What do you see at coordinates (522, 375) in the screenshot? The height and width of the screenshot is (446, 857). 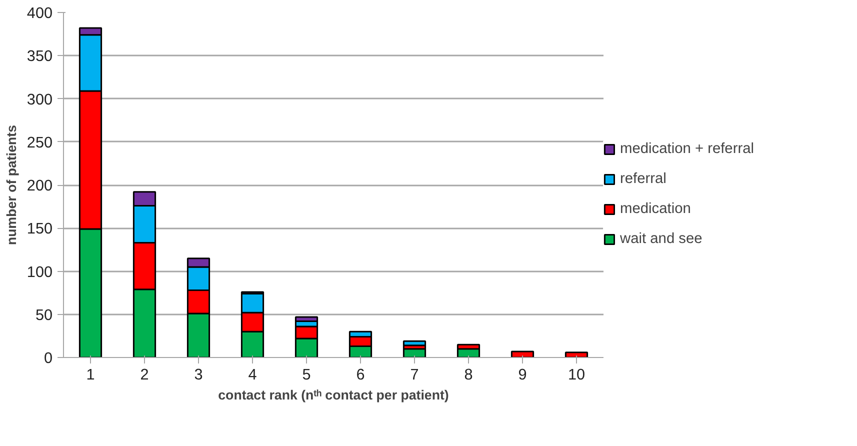 I see `x-tick-label: 9` at bounding box center [522, 375].